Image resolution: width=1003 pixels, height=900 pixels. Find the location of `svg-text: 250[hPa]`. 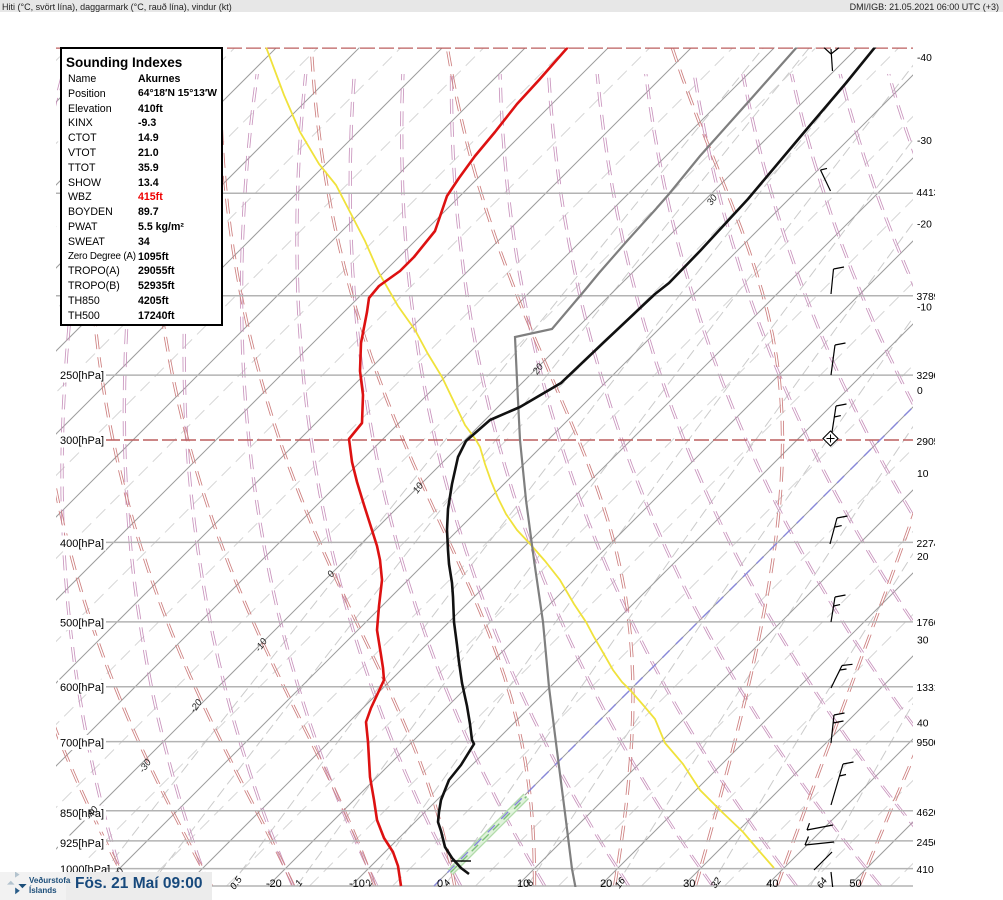

svg-text: 250[hPa] is located at coordinates (82, 376).